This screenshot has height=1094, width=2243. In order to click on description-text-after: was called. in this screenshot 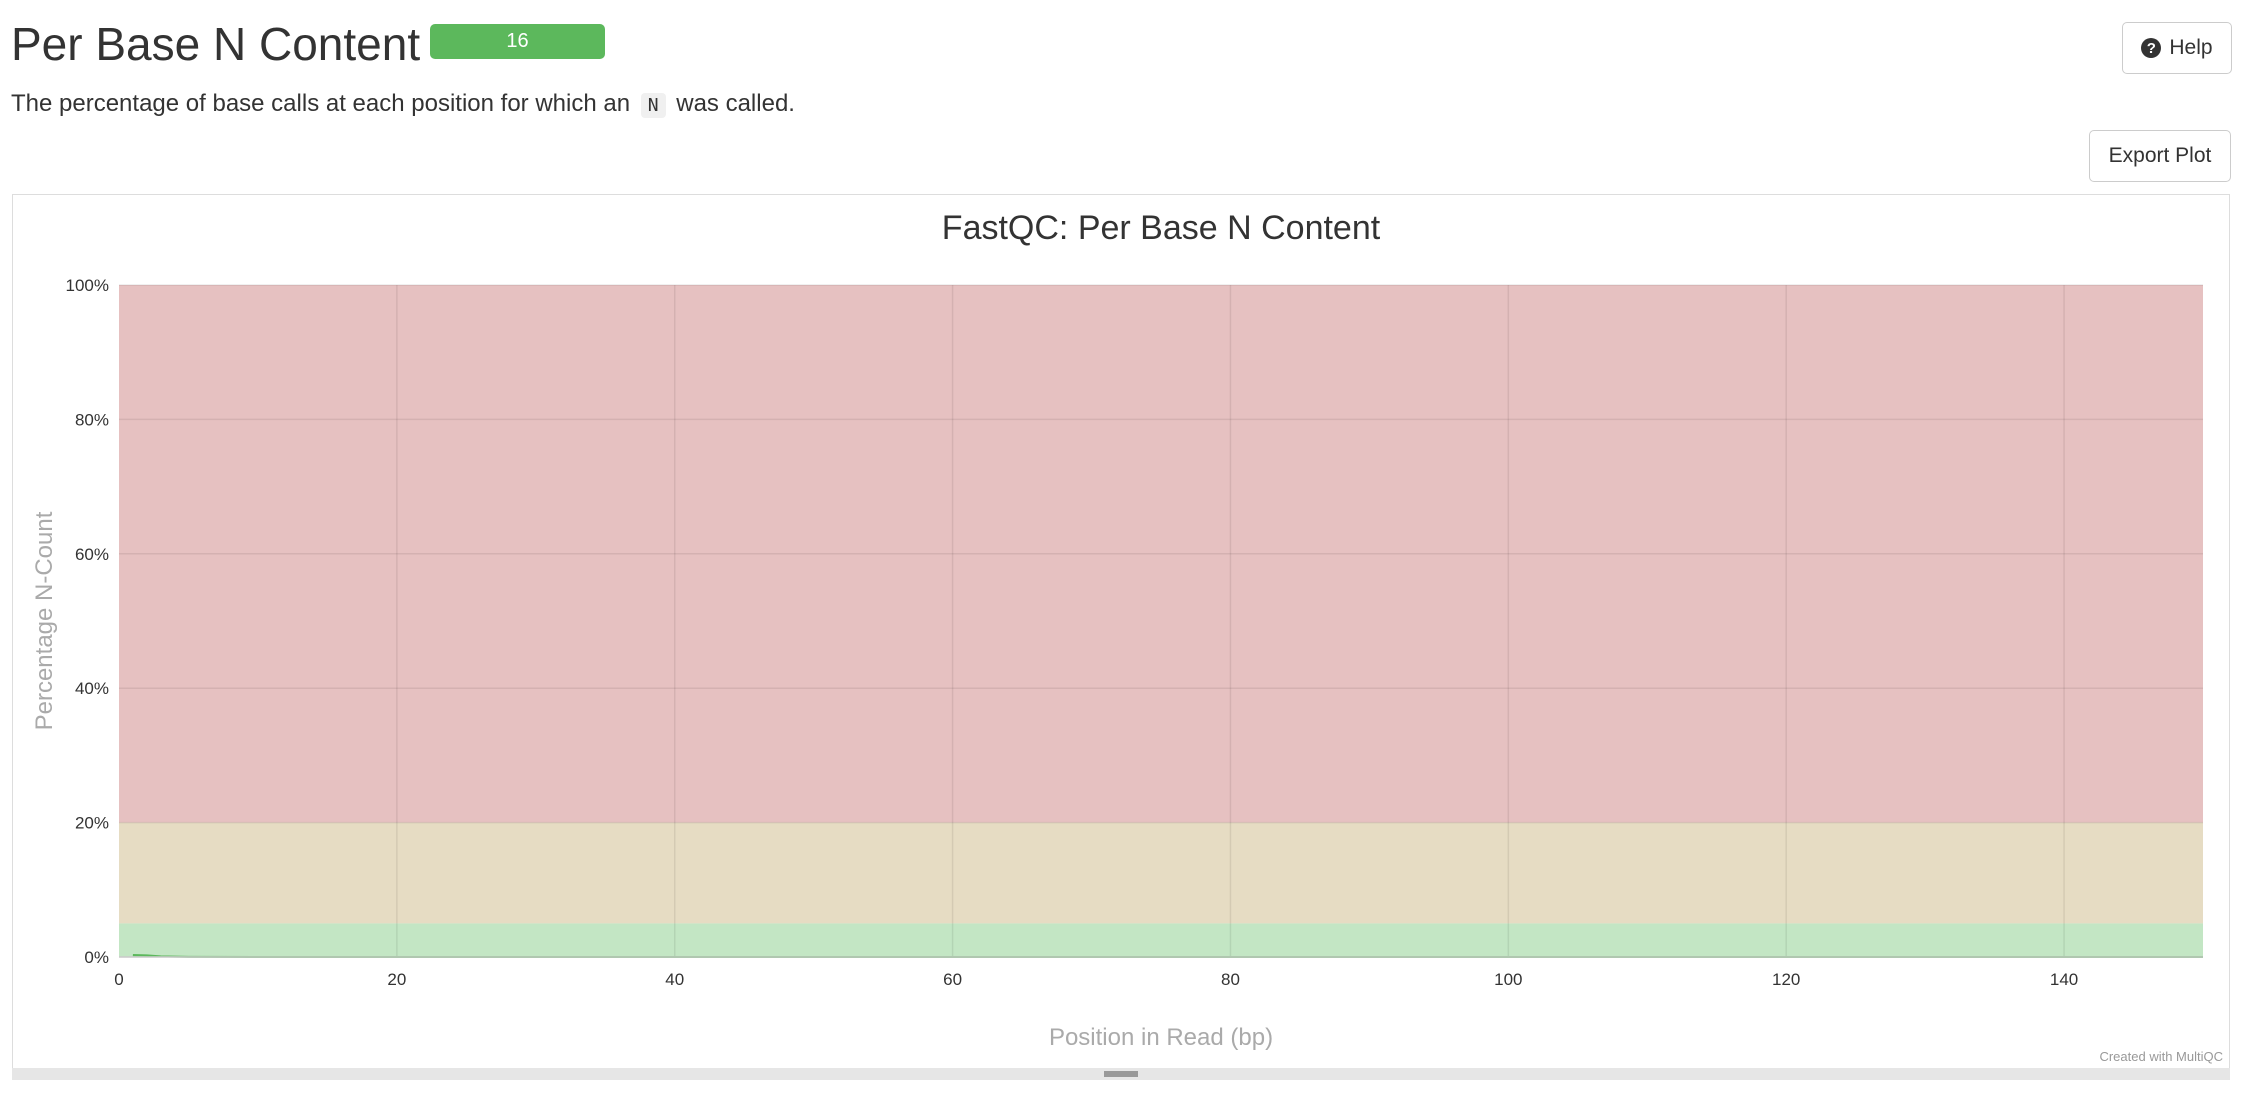, I will do `click(735, 103)`.